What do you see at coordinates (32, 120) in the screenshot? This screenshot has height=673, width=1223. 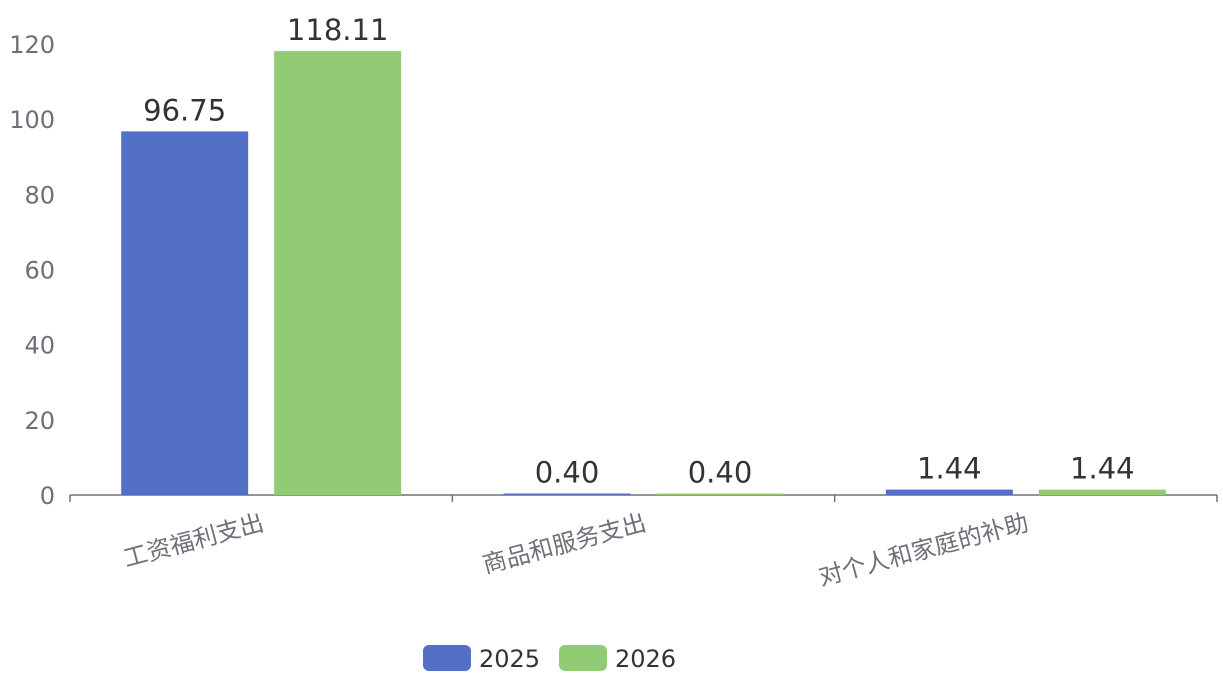 I see `y-tick-label: 100` at bounding box center [32, 120].